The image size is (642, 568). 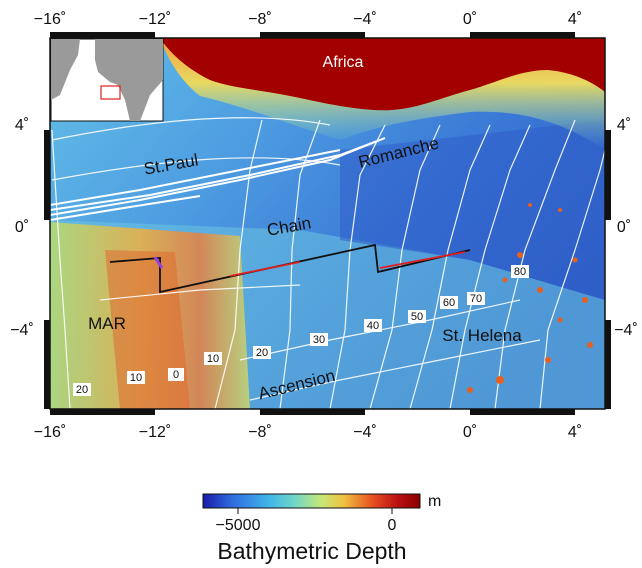 I want to click on isochron-label: 50, so click(x=417, y=316).